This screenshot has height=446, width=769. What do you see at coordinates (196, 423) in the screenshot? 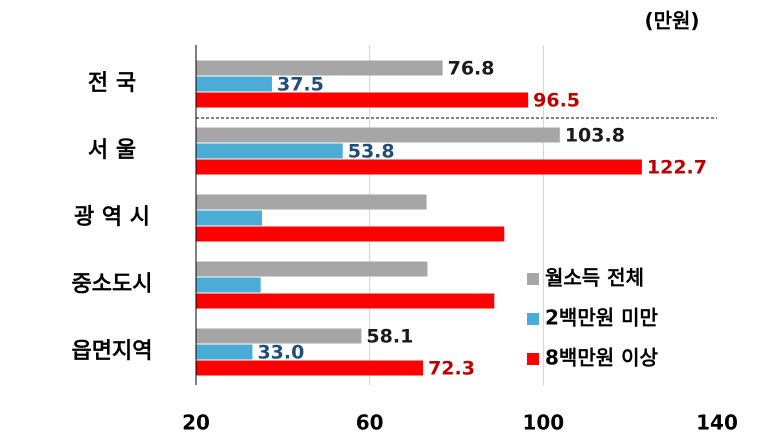
I see `x-tick-label: 20` at bounding box center [196, 423].